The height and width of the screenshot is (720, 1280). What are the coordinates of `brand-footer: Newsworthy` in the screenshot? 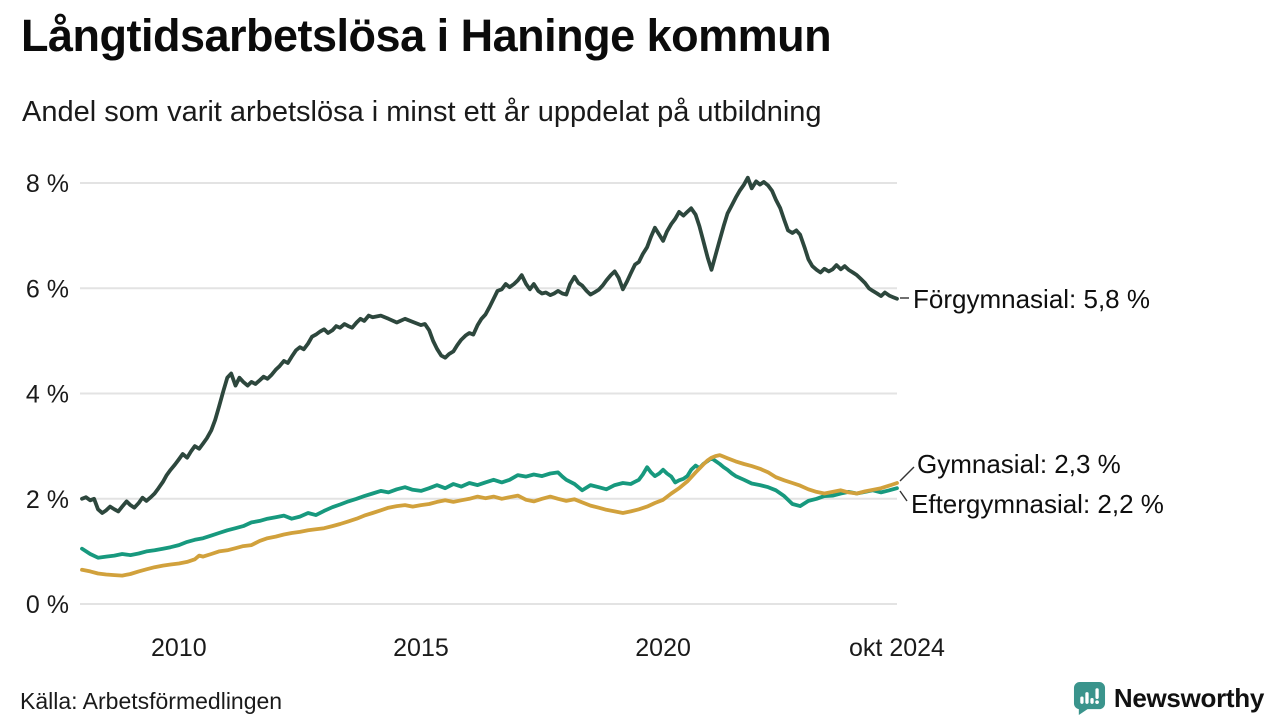 It's located at (1168, 698).